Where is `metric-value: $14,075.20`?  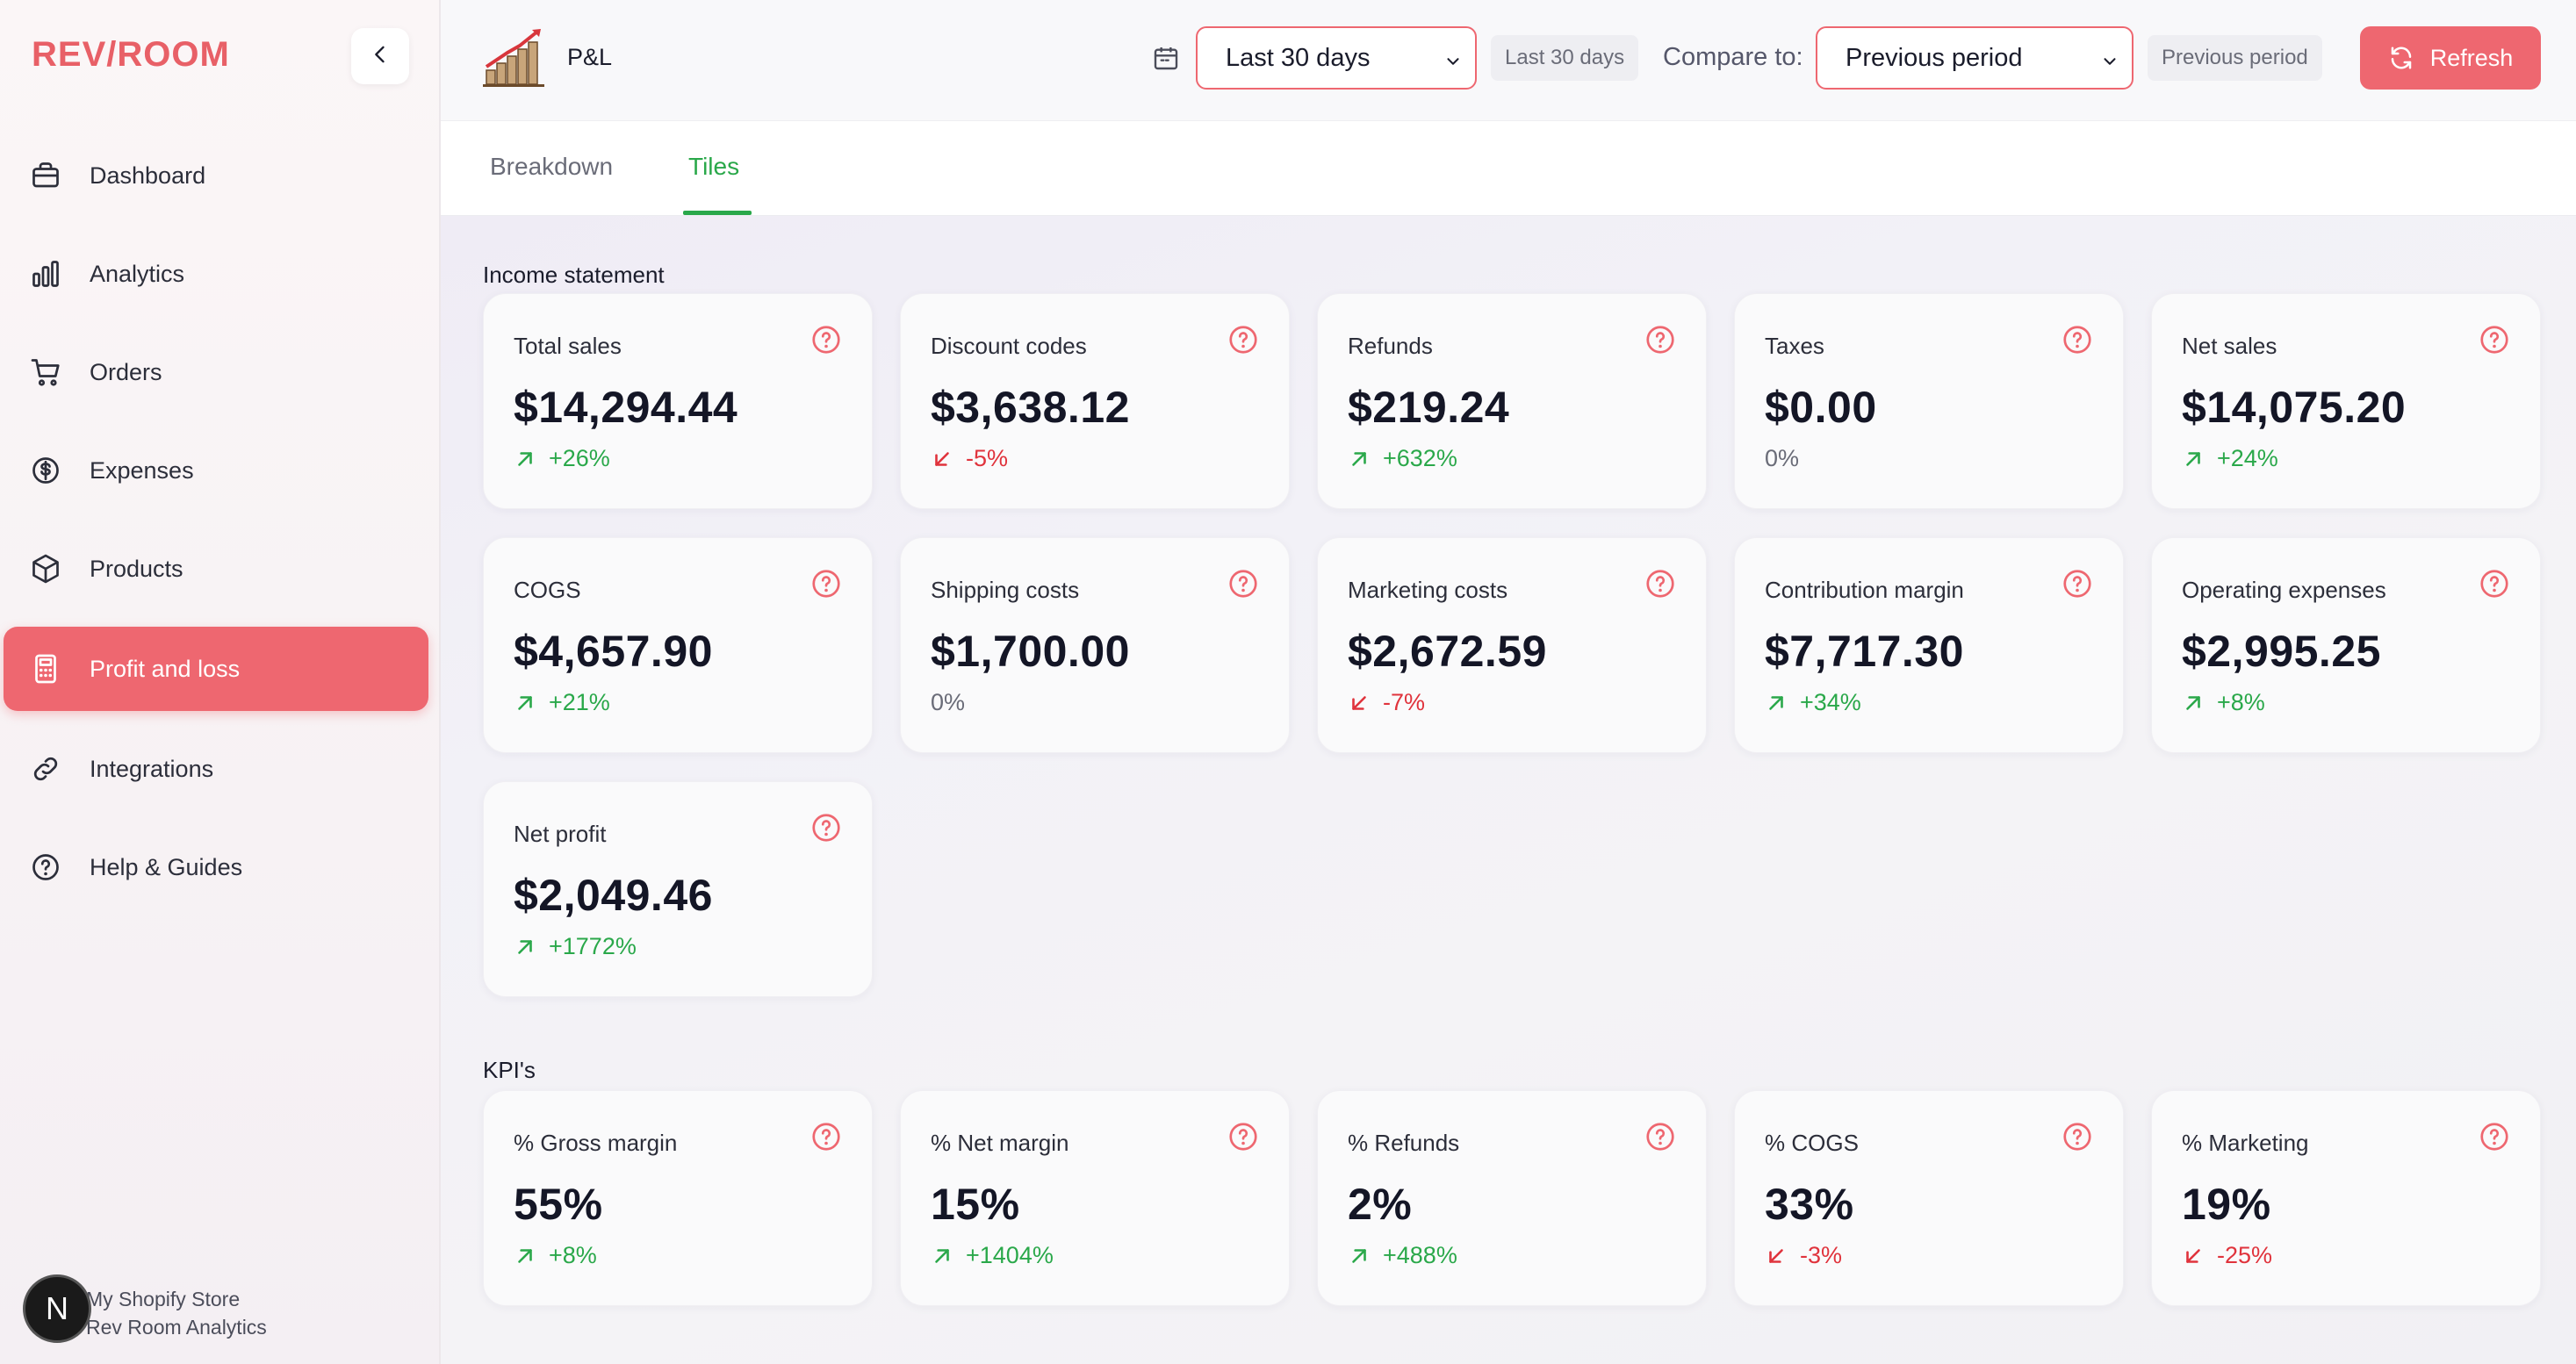 metric-value: $14,075.20 is located at coordinates (2294, 407).